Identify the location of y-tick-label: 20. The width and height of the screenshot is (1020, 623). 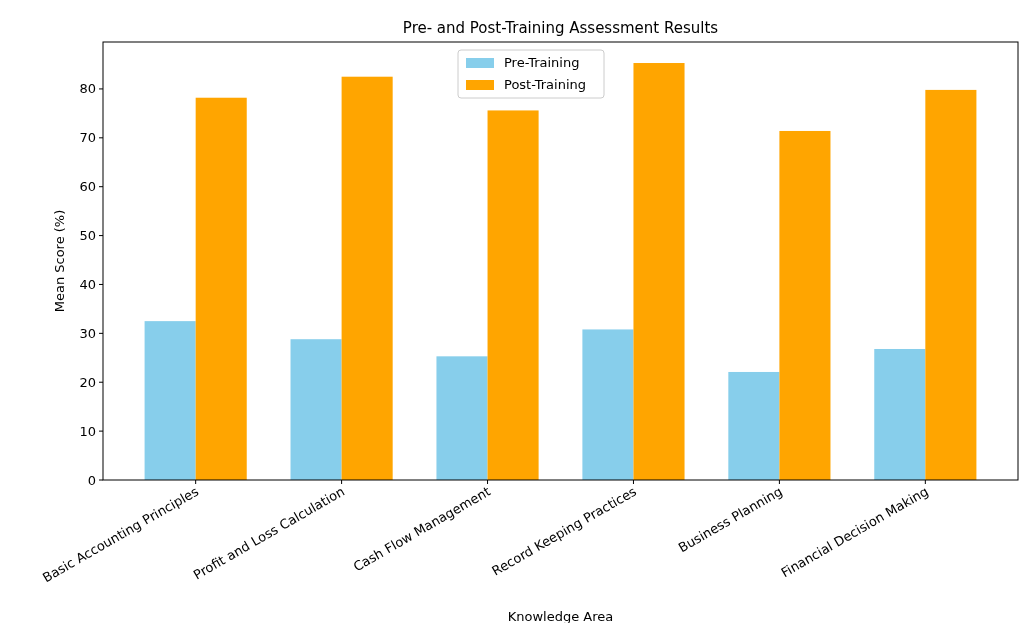
(87, 382).